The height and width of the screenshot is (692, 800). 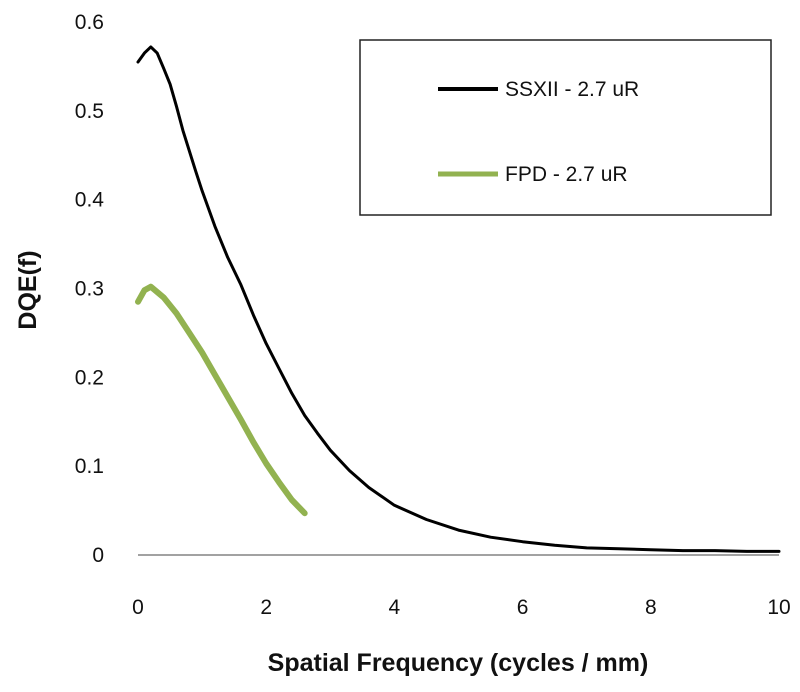 What do you see at coordinates (28, 289) in the screenshot?
I see `y-axis-title: DQE(f)` at bounding box center [28, 289].